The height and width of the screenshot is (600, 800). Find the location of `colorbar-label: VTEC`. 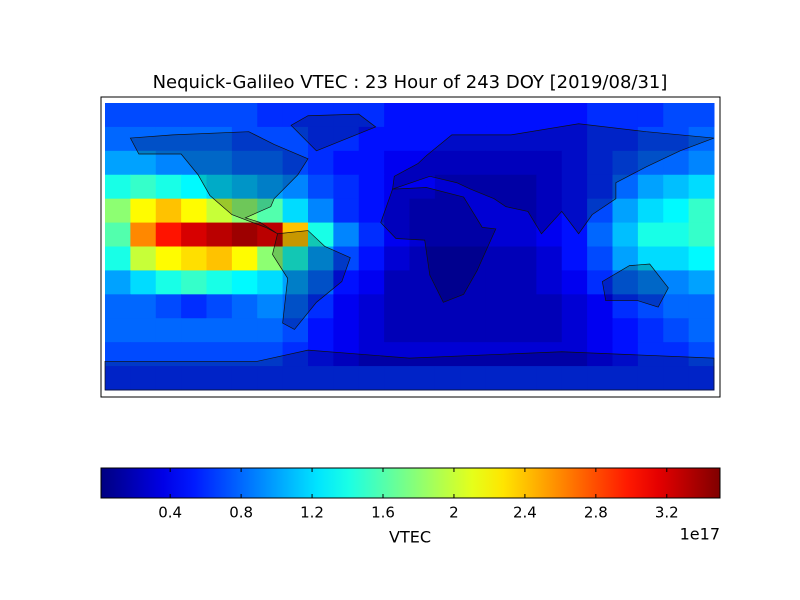

colorbar-label: VTEC is located at coordinates (410, 537).